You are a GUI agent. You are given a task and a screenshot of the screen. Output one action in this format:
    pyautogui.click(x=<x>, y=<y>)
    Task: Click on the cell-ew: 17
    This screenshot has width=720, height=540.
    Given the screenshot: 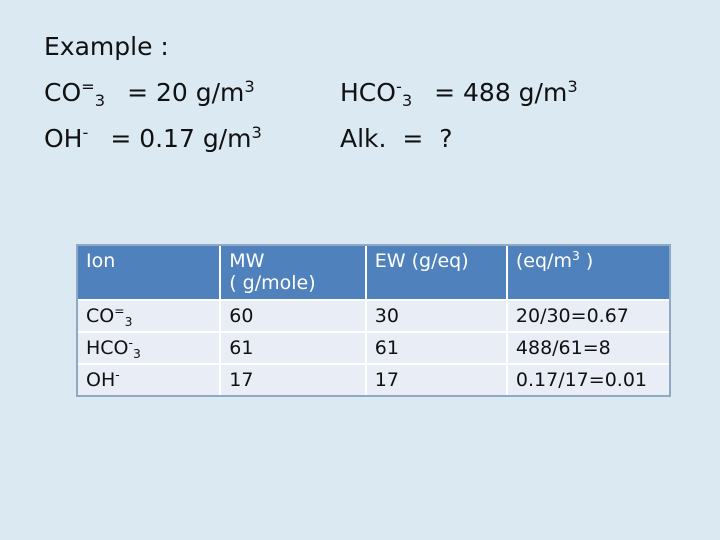 What is the action you would take?
    pyautogui.click(x=436, y=379)
    